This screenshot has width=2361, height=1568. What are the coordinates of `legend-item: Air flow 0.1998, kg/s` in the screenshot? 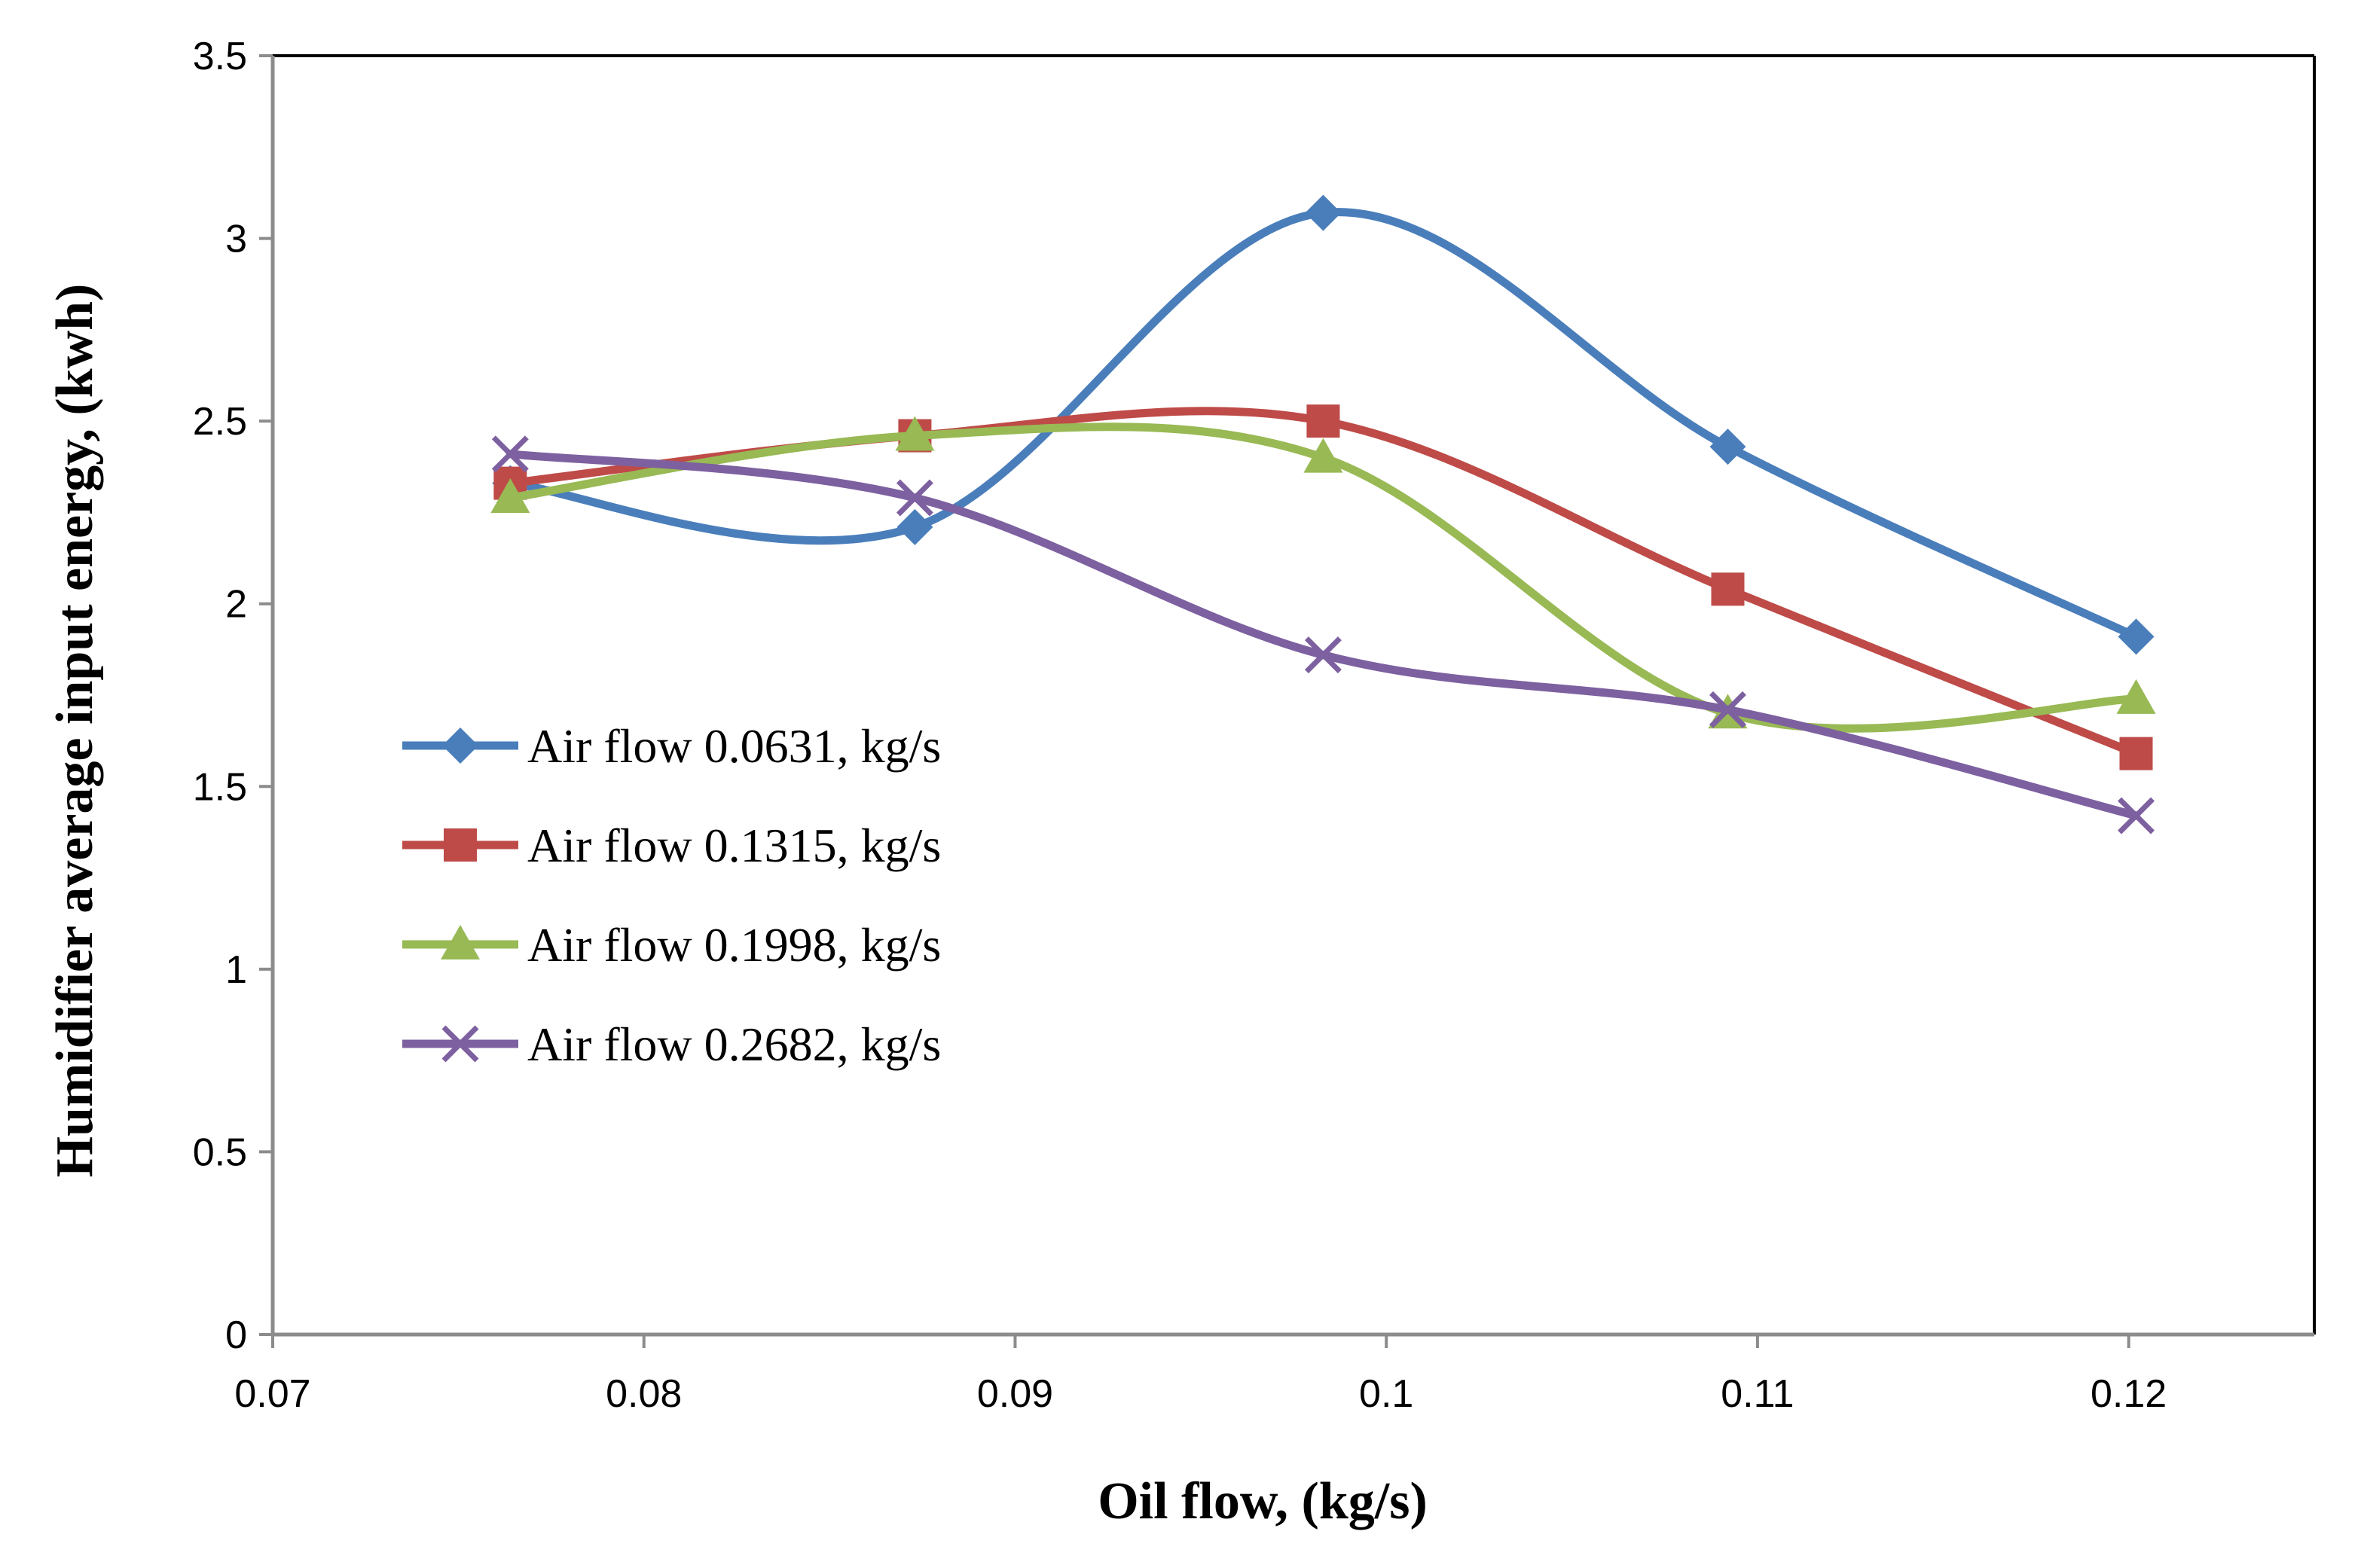 It's located at (671, 945).